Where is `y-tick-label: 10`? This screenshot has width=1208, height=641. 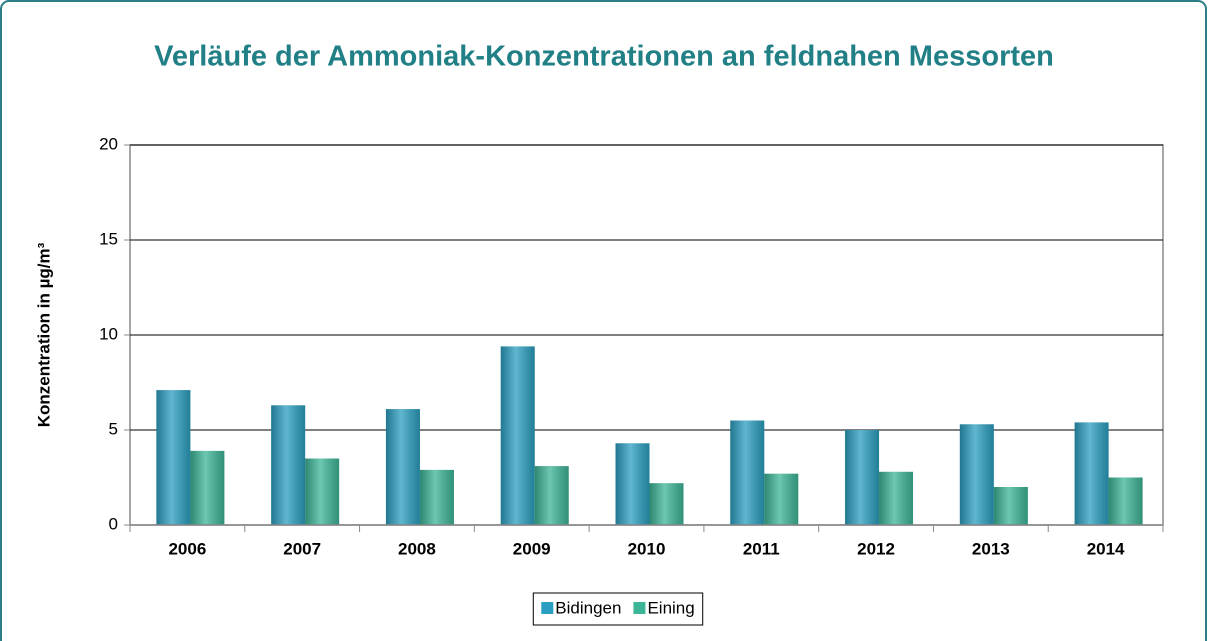
y-tick-label: 10 is located at coordinates (108, 333).